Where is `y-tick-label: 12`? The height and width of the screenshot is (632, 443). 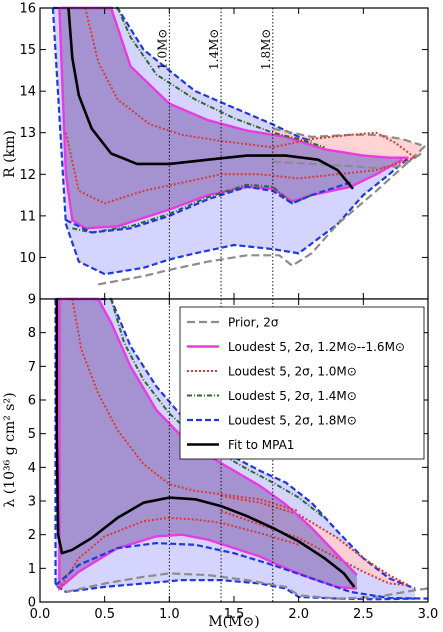
y-tick-label: 12 is located at coordinates (27, 175).